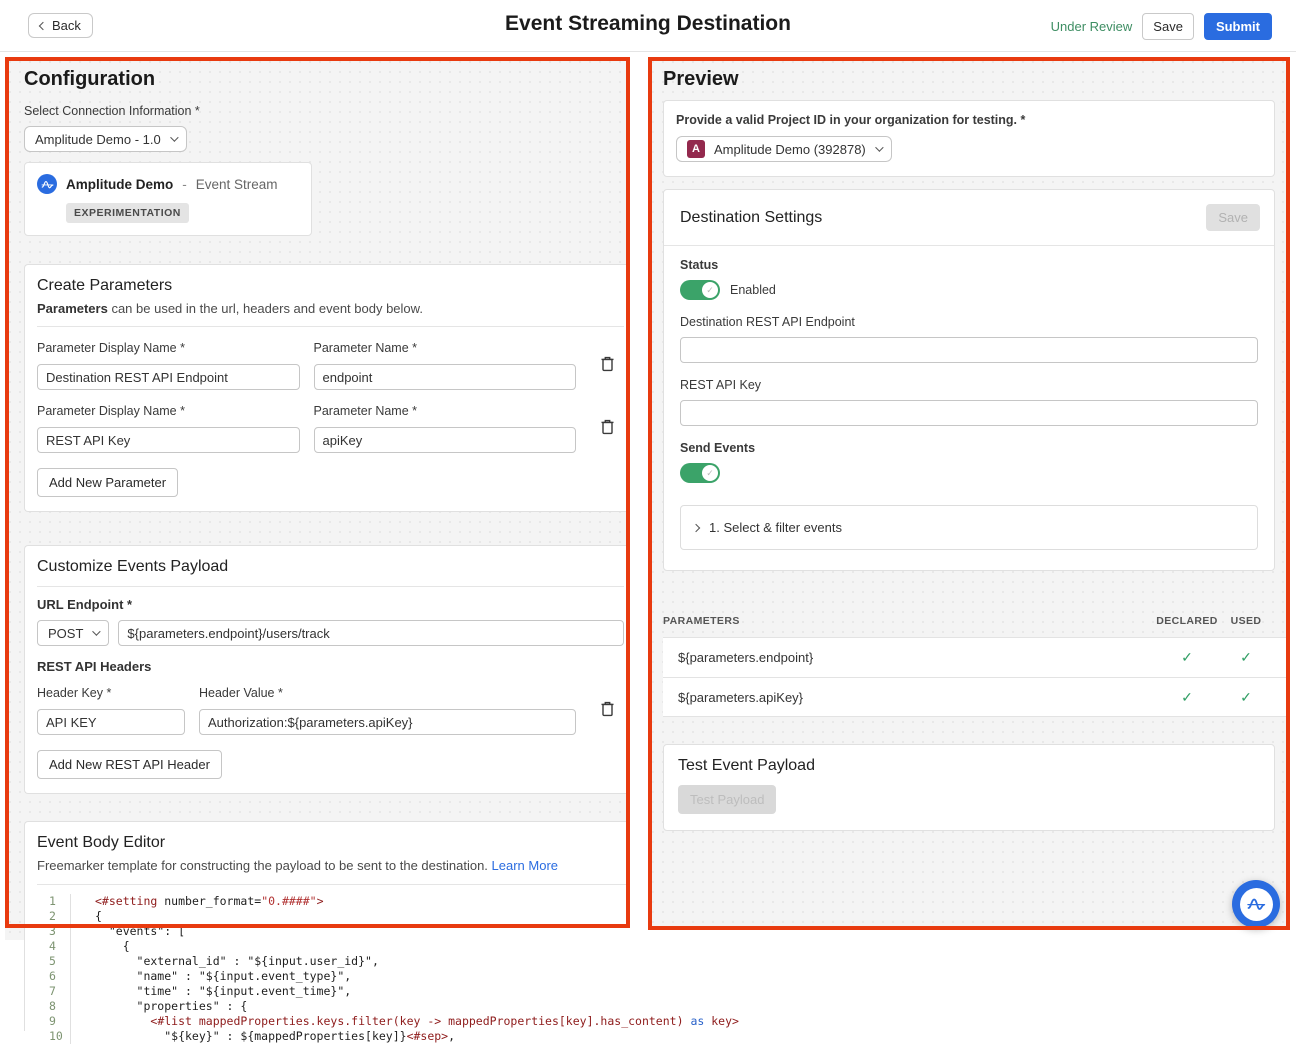  I want to click on table-row: ${parameters.apiKey} ✓ ✓, so click(976, 697).